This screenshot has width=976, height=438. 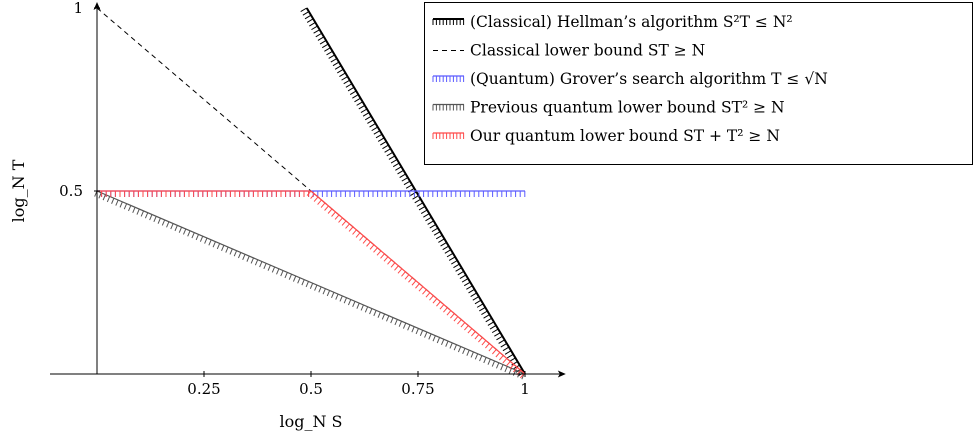 I want to click on y-tick-label: 0.5, so click(x=71, y=191).